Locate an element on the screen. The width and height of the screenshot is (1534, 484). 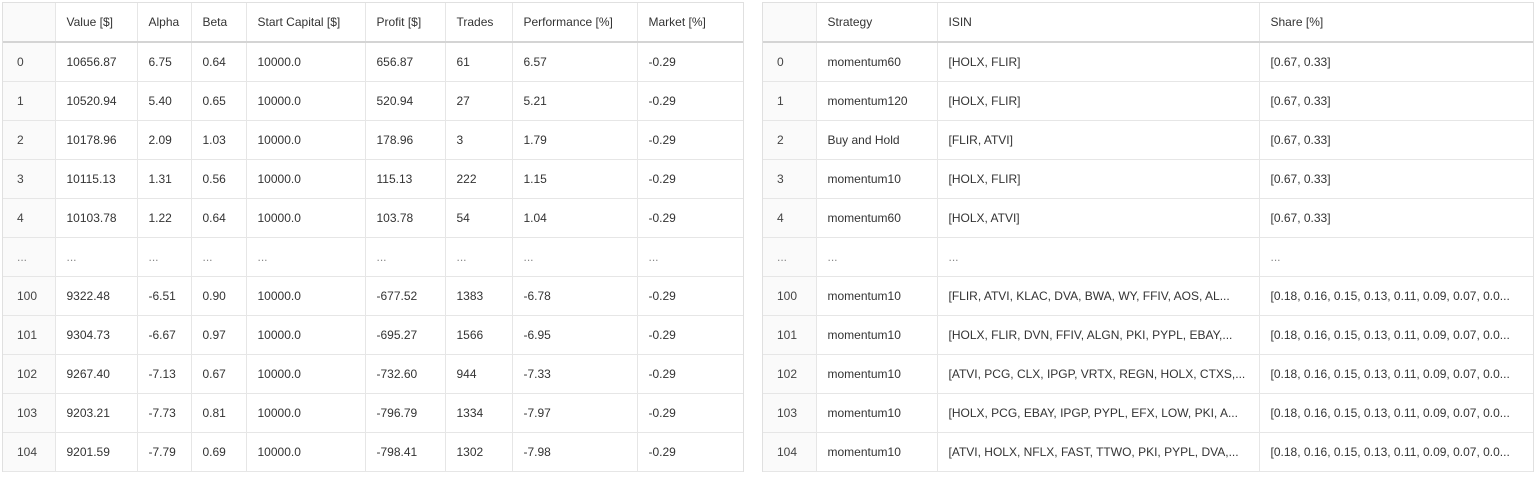
table-header-row: Strategy ISIN Share [%] is located at coordinates (1148, 23).